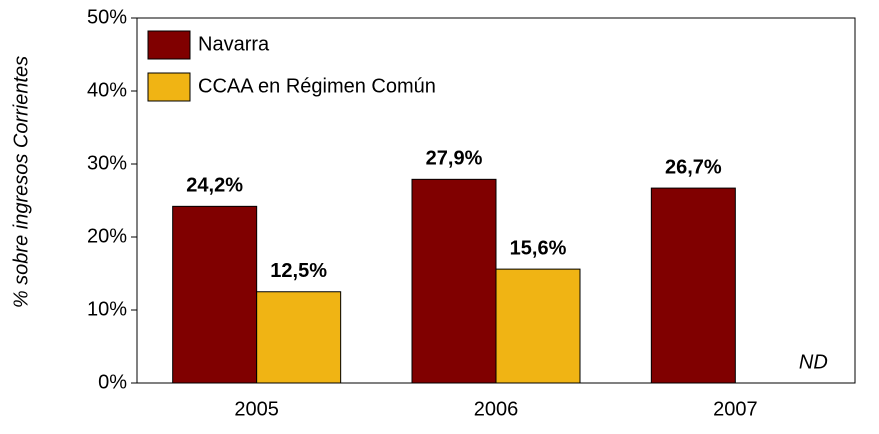 The height and width of the screenshot is (434, 879). I want to click on y-tick-label: 0%, so click(112, 382).